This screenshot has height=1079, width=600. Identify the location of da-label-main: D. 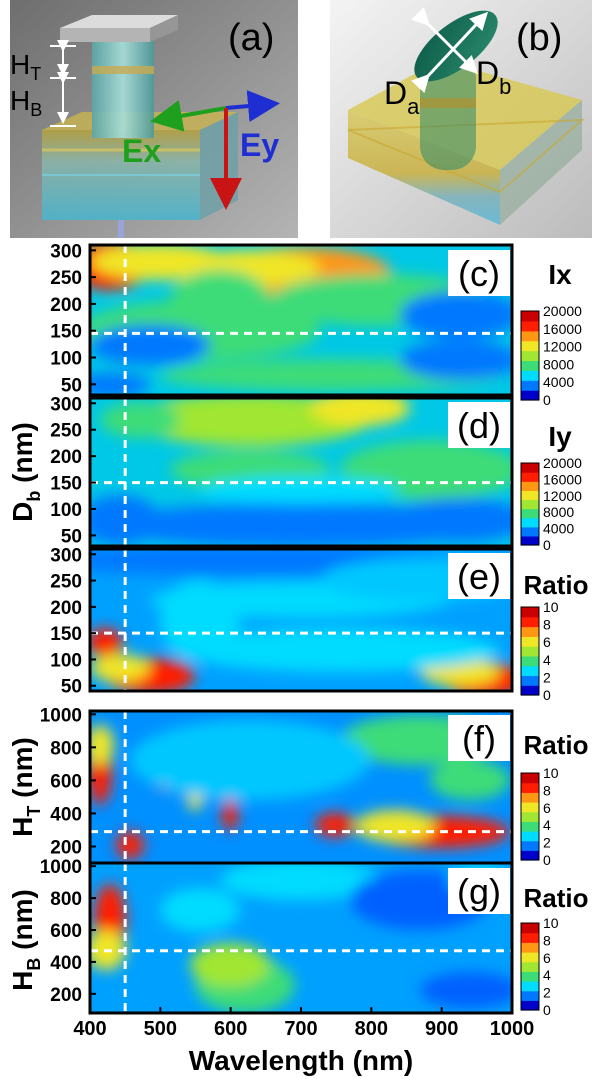
(395, 93).